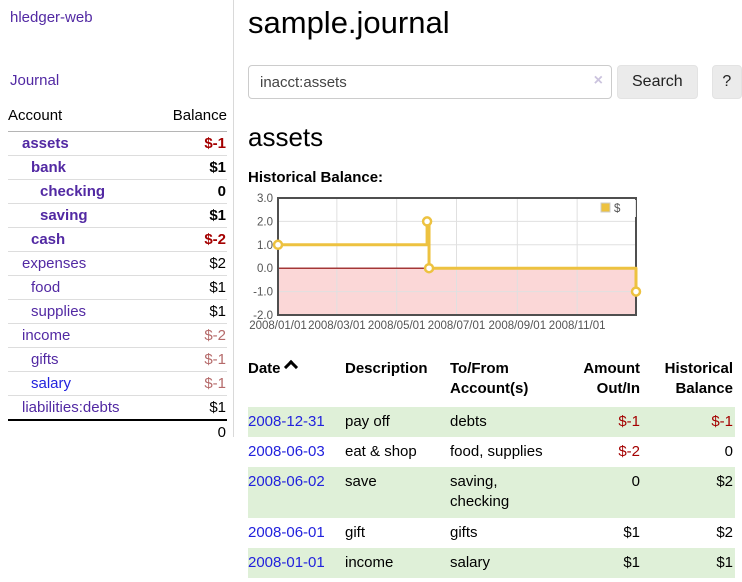 The width and height of the screenshot is (742, 582). I want to click on page-title: sample.journal, so click(349, 22).